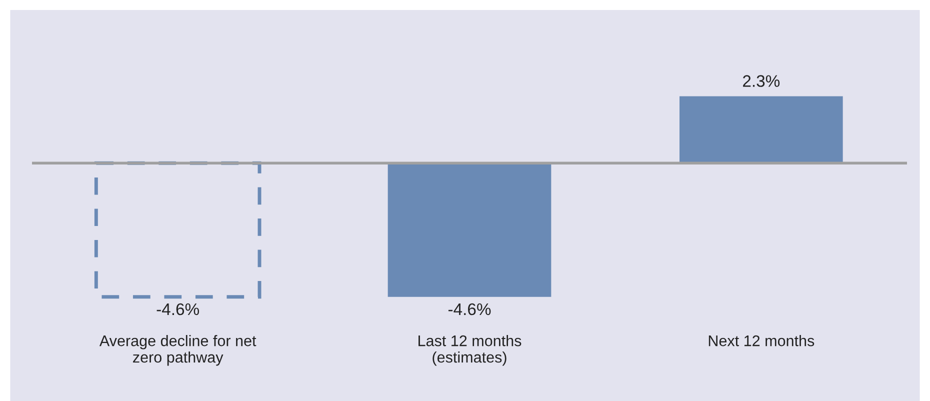 This screenshot has width=930, height=401. I want to click on x-tick-label: Last 12 months (estimates), so click(470, 350).